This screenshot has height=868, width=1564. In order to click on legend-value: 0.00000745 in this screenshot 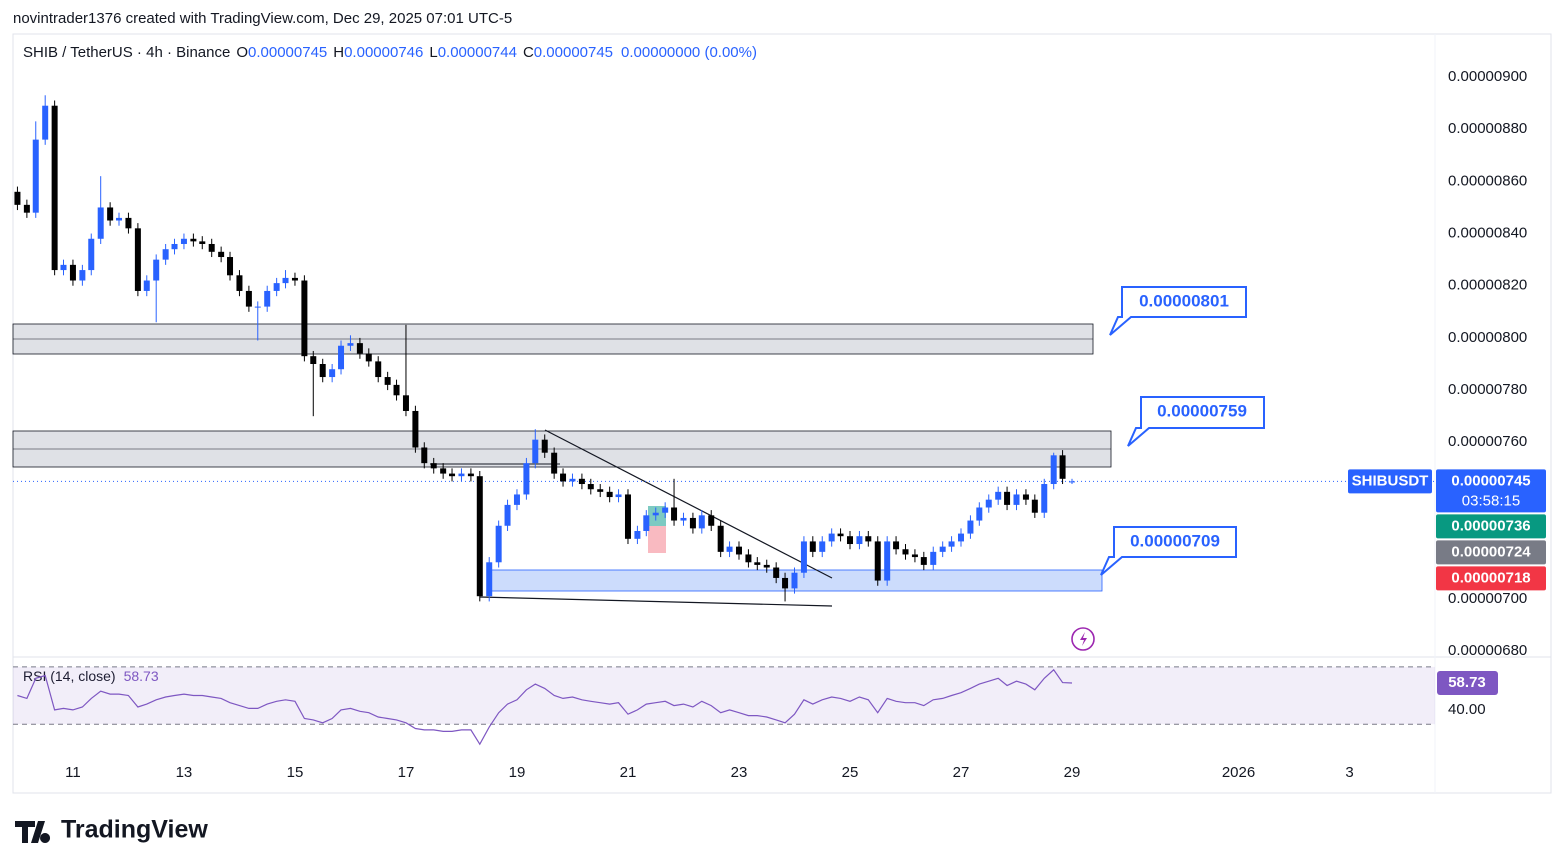, I will do `click(287, 52)`.